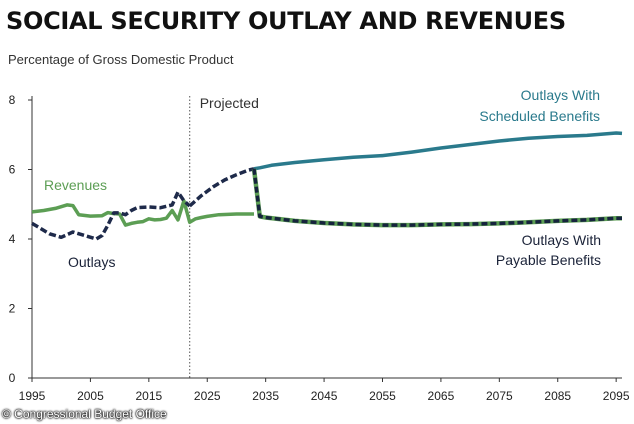  What do you see at coordinates (560, 95) in the screenshot?
I see `scheduled-benefits-label-line1: Outlays With` at bounding box center [560, 95].